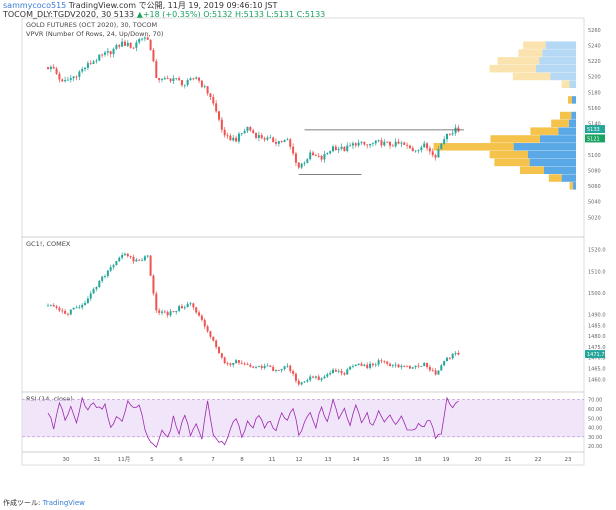 Image resolution: width=616 pixels, height=510 pixels. I want to click on y-tick-label: 5140, so click(594, 125).